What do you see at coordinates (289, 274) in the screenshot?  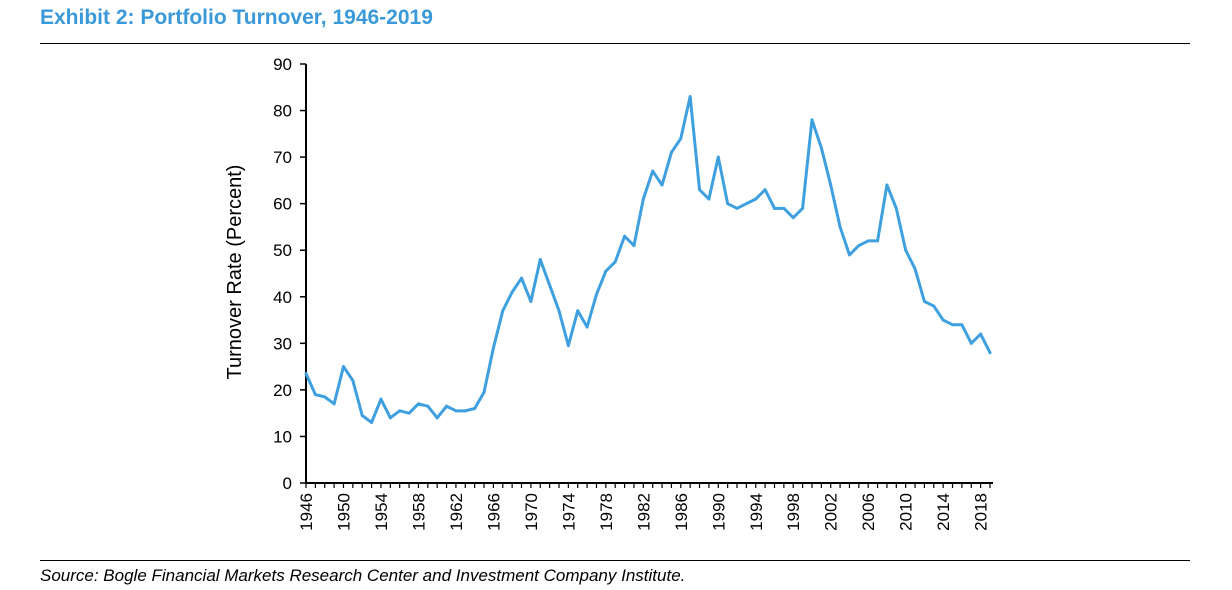 I see `y-axis-ticks: 0 10 20 30 40 50 60 70 80 90` at bounding box center [289, 274].